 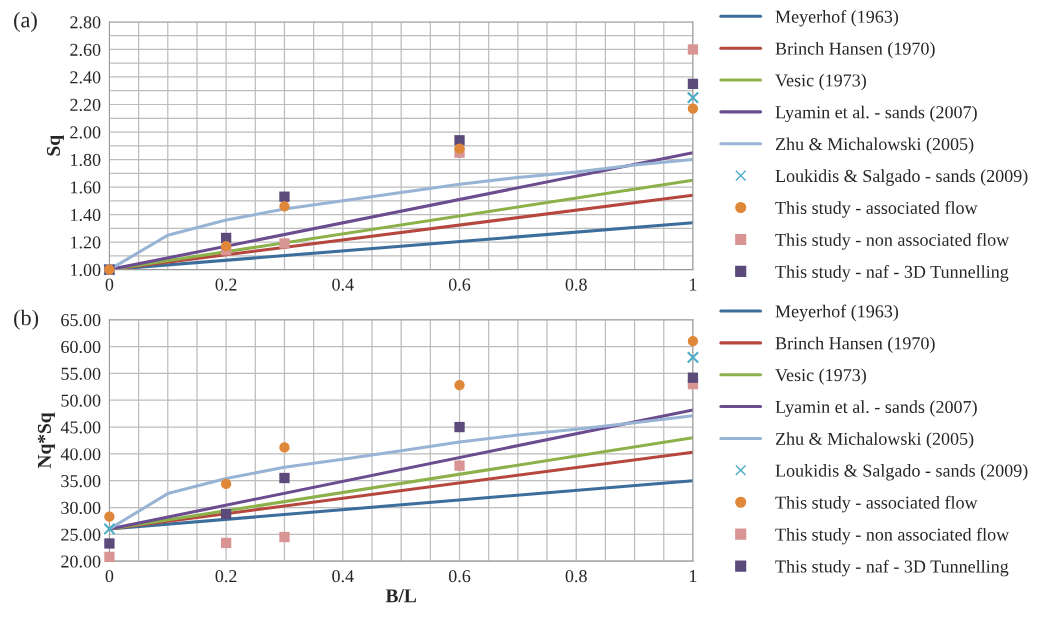 I want to click on y-tick-label: 1.00, so click(x=86, y=270).